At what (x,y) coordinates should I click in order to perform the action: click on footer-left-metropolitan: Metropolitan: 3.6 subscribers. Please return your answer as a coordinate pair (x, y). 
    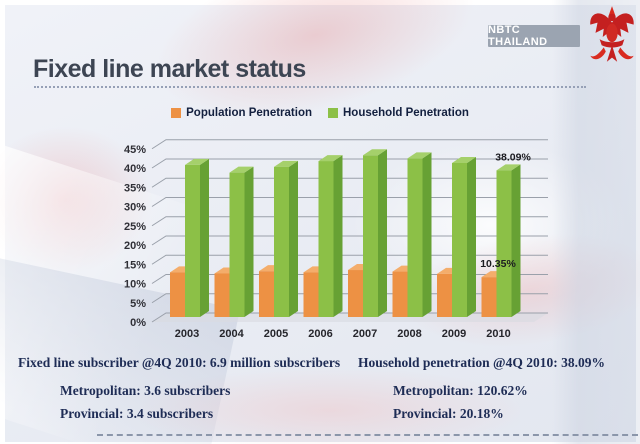
    Looking at the image, I should click on (145, 390).